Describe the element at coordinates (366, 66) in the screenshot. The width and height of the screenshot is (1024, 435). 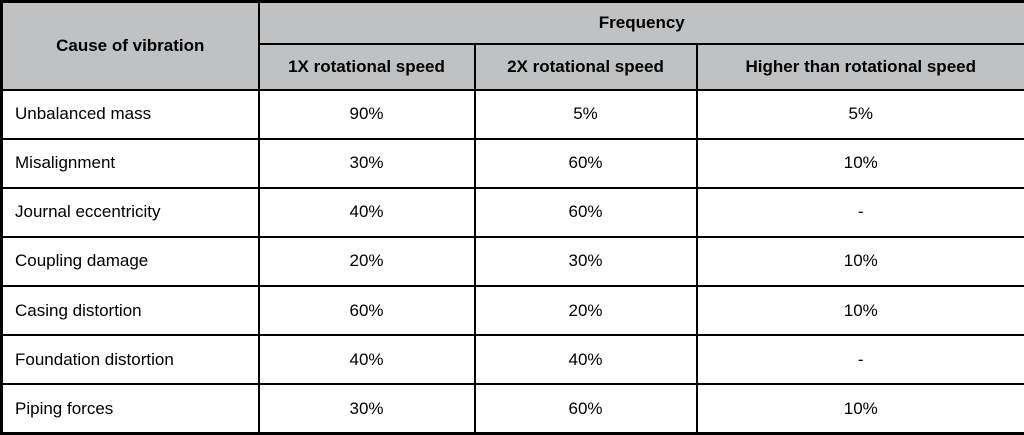
I see `header-1x-rotational-speed: 1X rotational speed` at that location.